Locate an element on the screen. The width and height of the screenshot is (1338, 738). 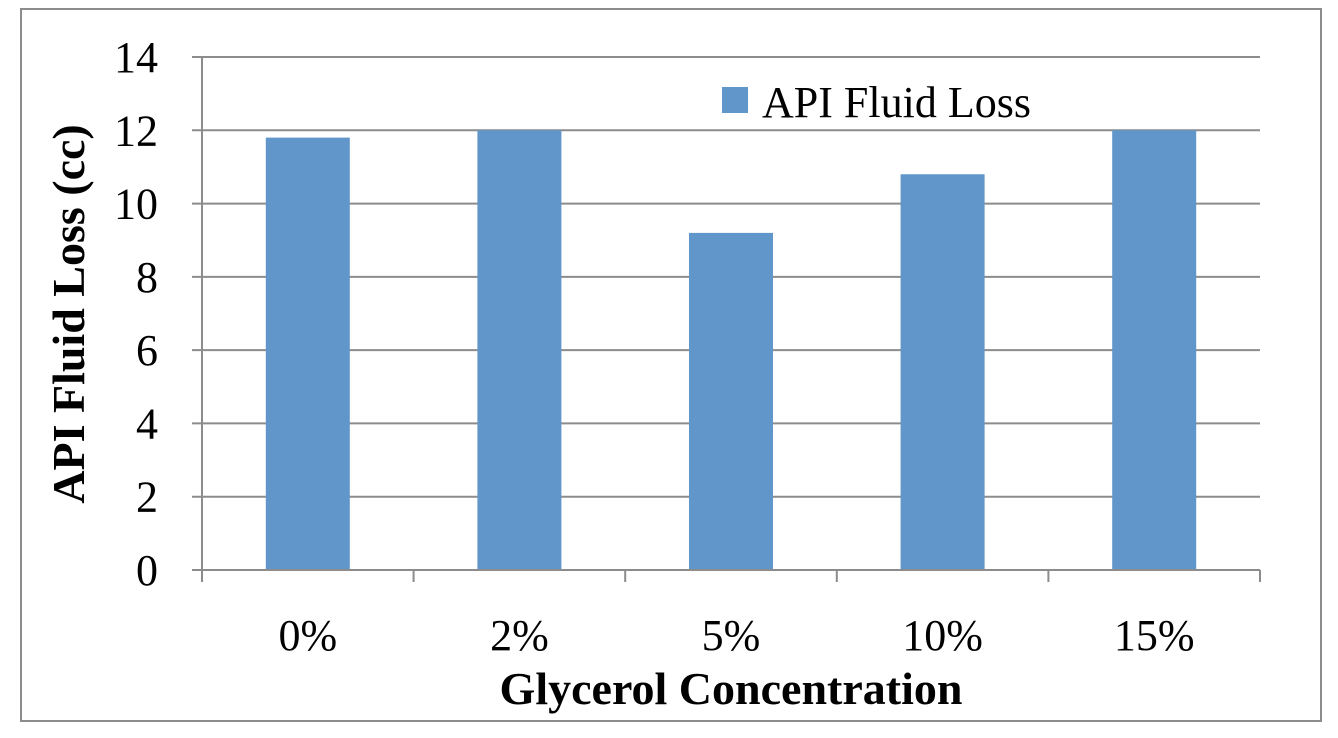
x-tick-label: 2% is located at coordinates (519, 635).